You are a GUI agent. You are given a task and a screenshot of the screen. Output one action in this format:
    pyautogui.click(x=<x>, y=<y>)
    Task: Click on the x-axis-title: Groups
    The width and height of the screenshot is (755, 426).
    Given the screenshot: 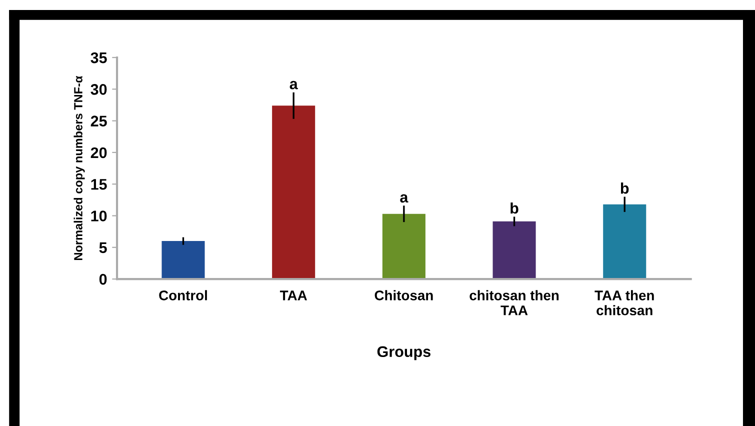 What is the action you would take?
    pyautogui.click(x=403, y=353)
    